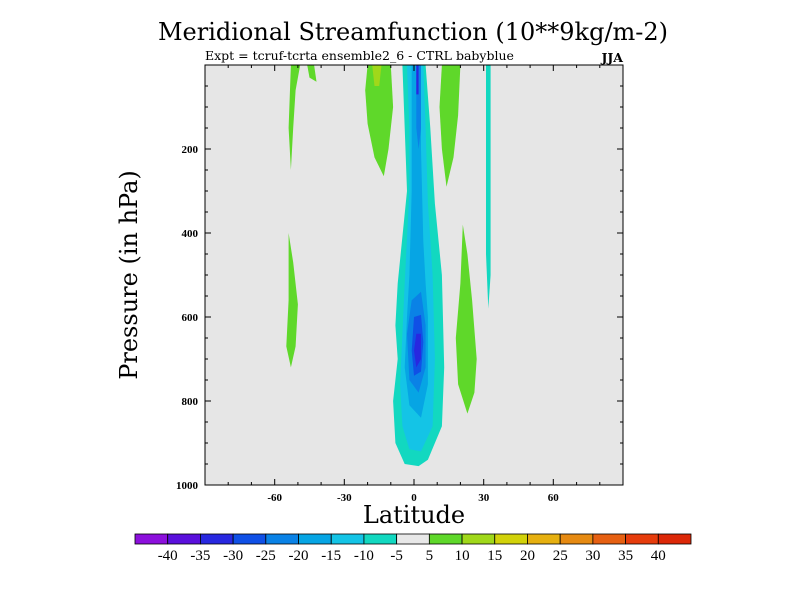 This screenshot has height=600, width=800. I want to click on chart-title: Meridional Streamfunction (10**9kg/m-2), so click(413, 32).